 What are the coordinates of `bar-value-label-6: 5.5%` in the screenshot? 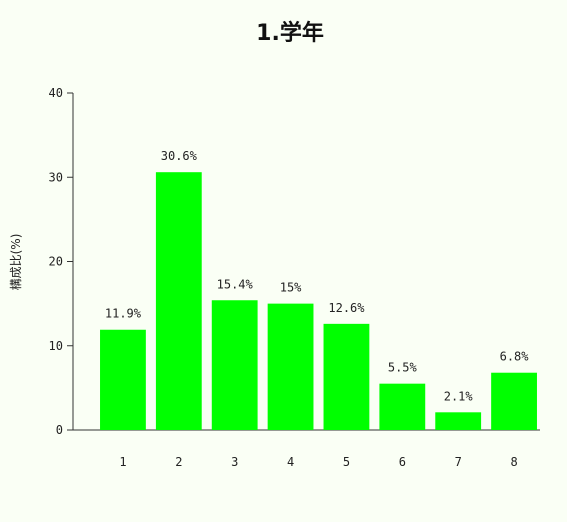 It's located at (403, 368).